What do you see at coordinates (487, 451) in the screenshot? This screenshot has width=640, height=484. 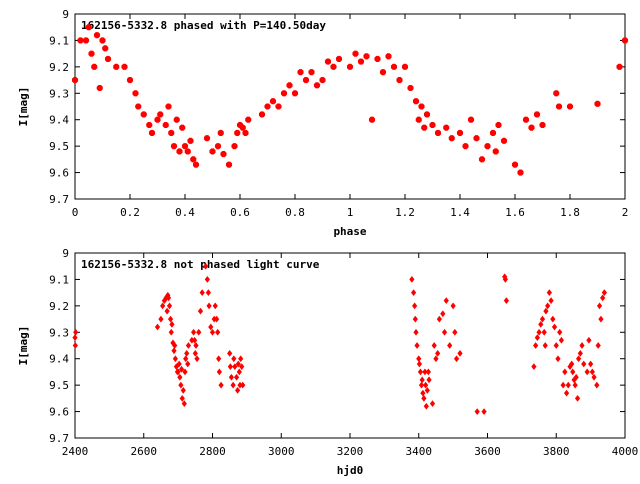 I see `x-tick-label: 3600` at bounding box center [487, 451].